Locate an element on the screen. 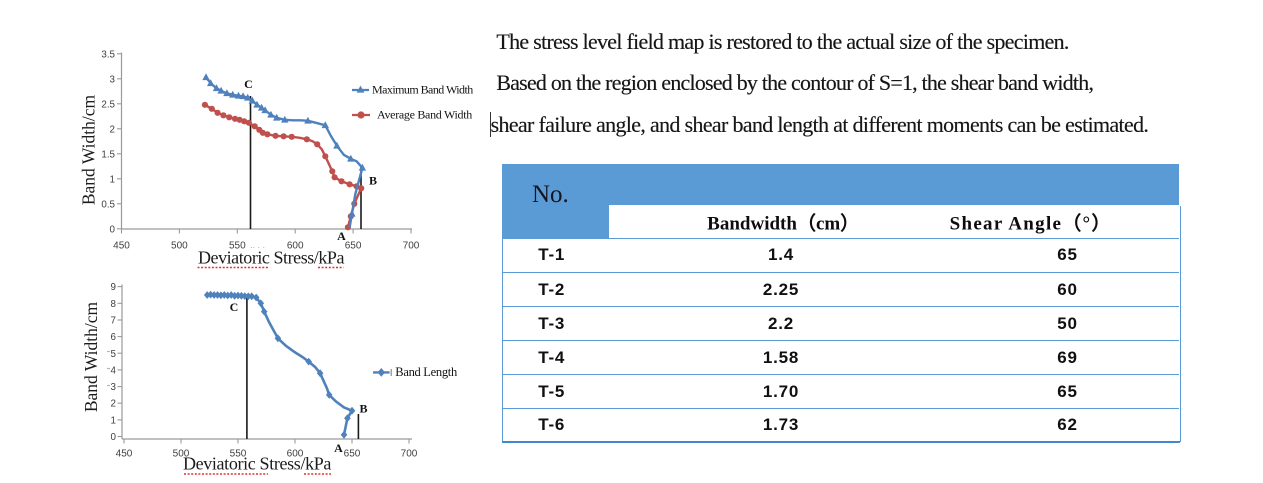 This screenshot has height=483, width=1263. svg-text: 9 is located at coordinates (113, 287).